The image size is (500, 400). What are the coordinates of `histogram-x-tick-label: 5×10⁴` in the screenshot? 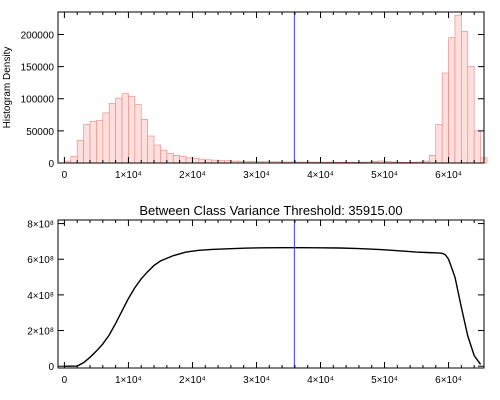 It's located at (384, 175).